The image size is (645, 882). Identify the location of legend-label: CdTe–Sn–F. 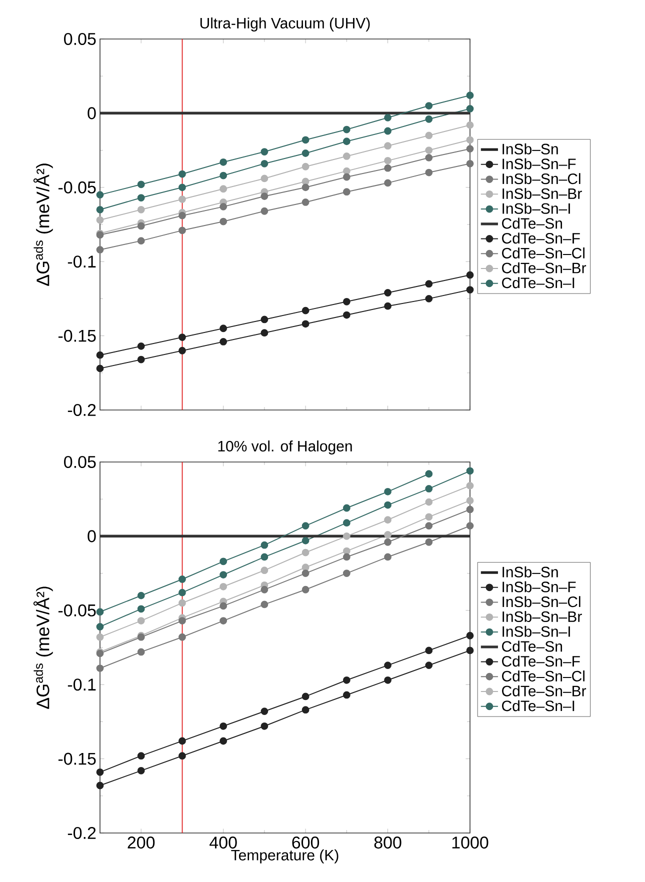
(541, 661).